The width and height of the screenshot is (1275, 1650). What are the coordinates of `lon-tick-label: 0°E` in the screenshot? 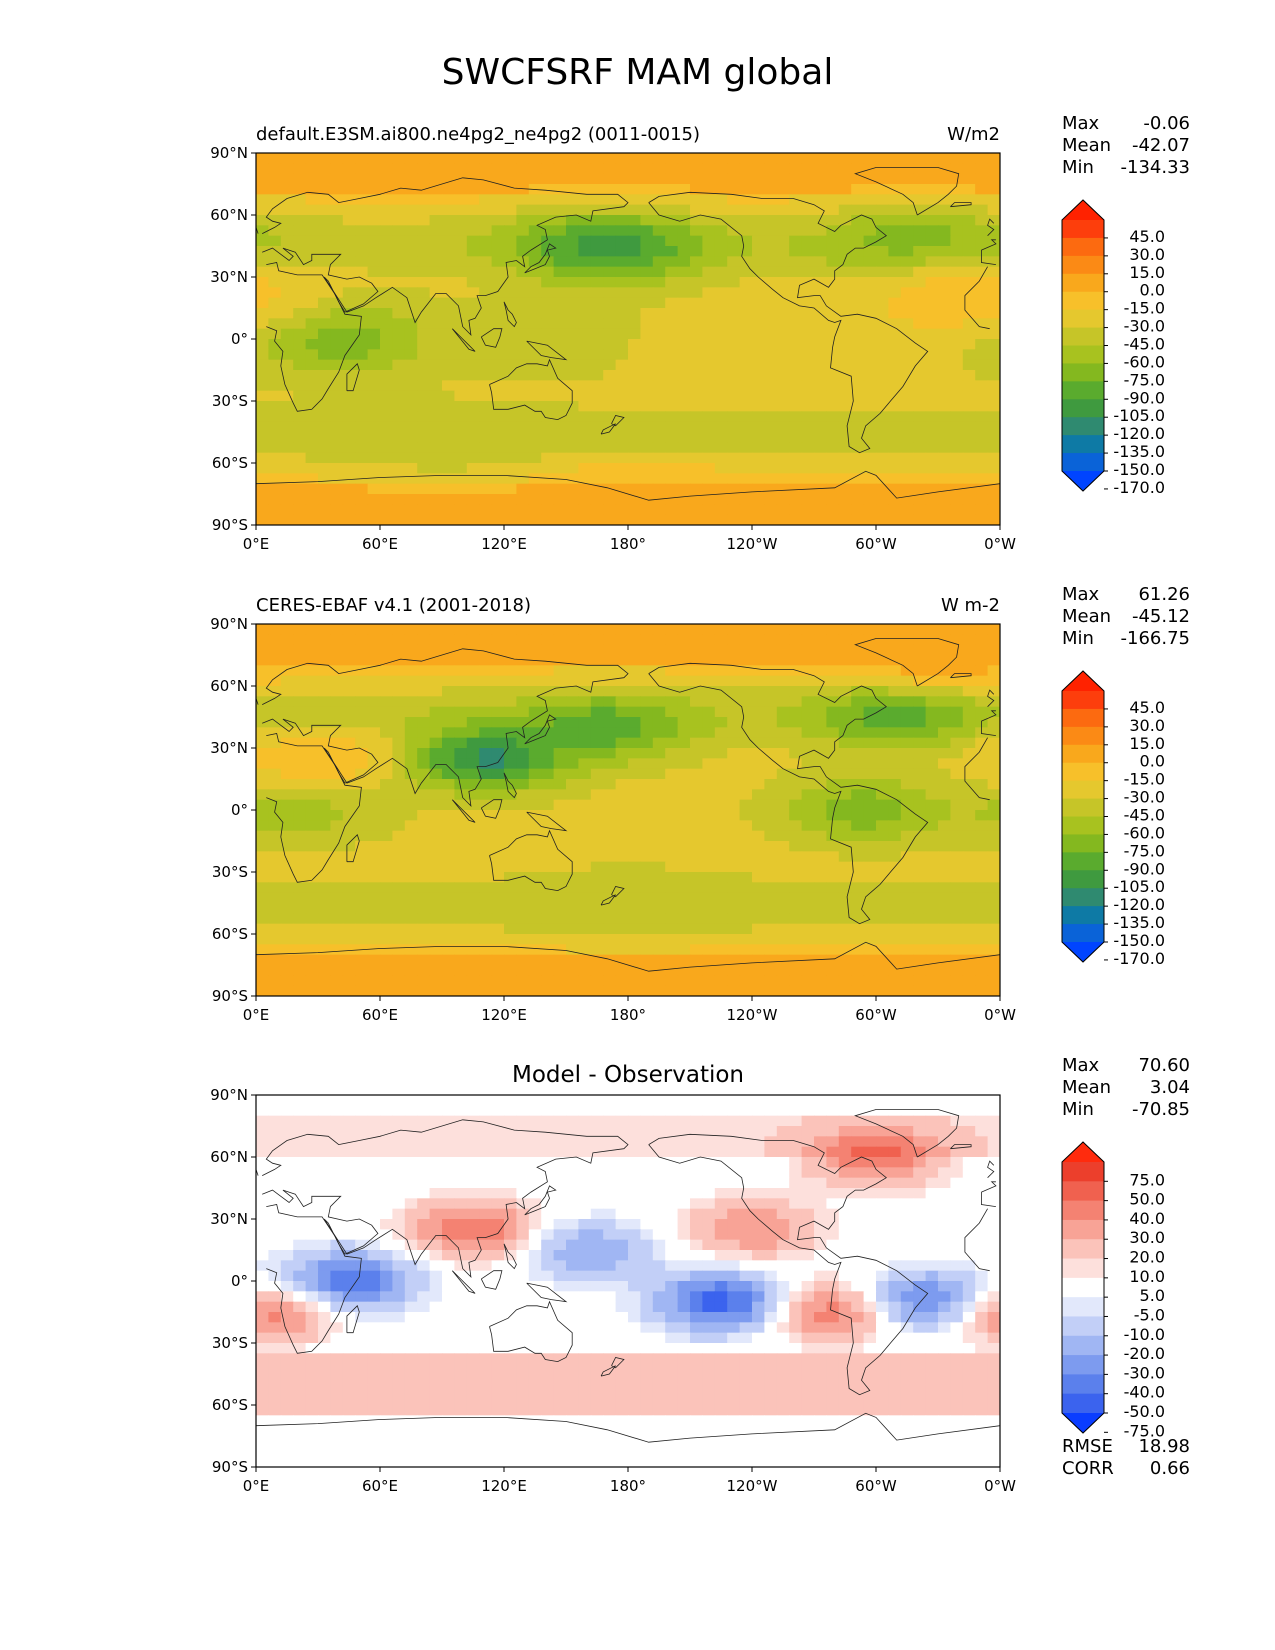 It's located at (256, 1015).